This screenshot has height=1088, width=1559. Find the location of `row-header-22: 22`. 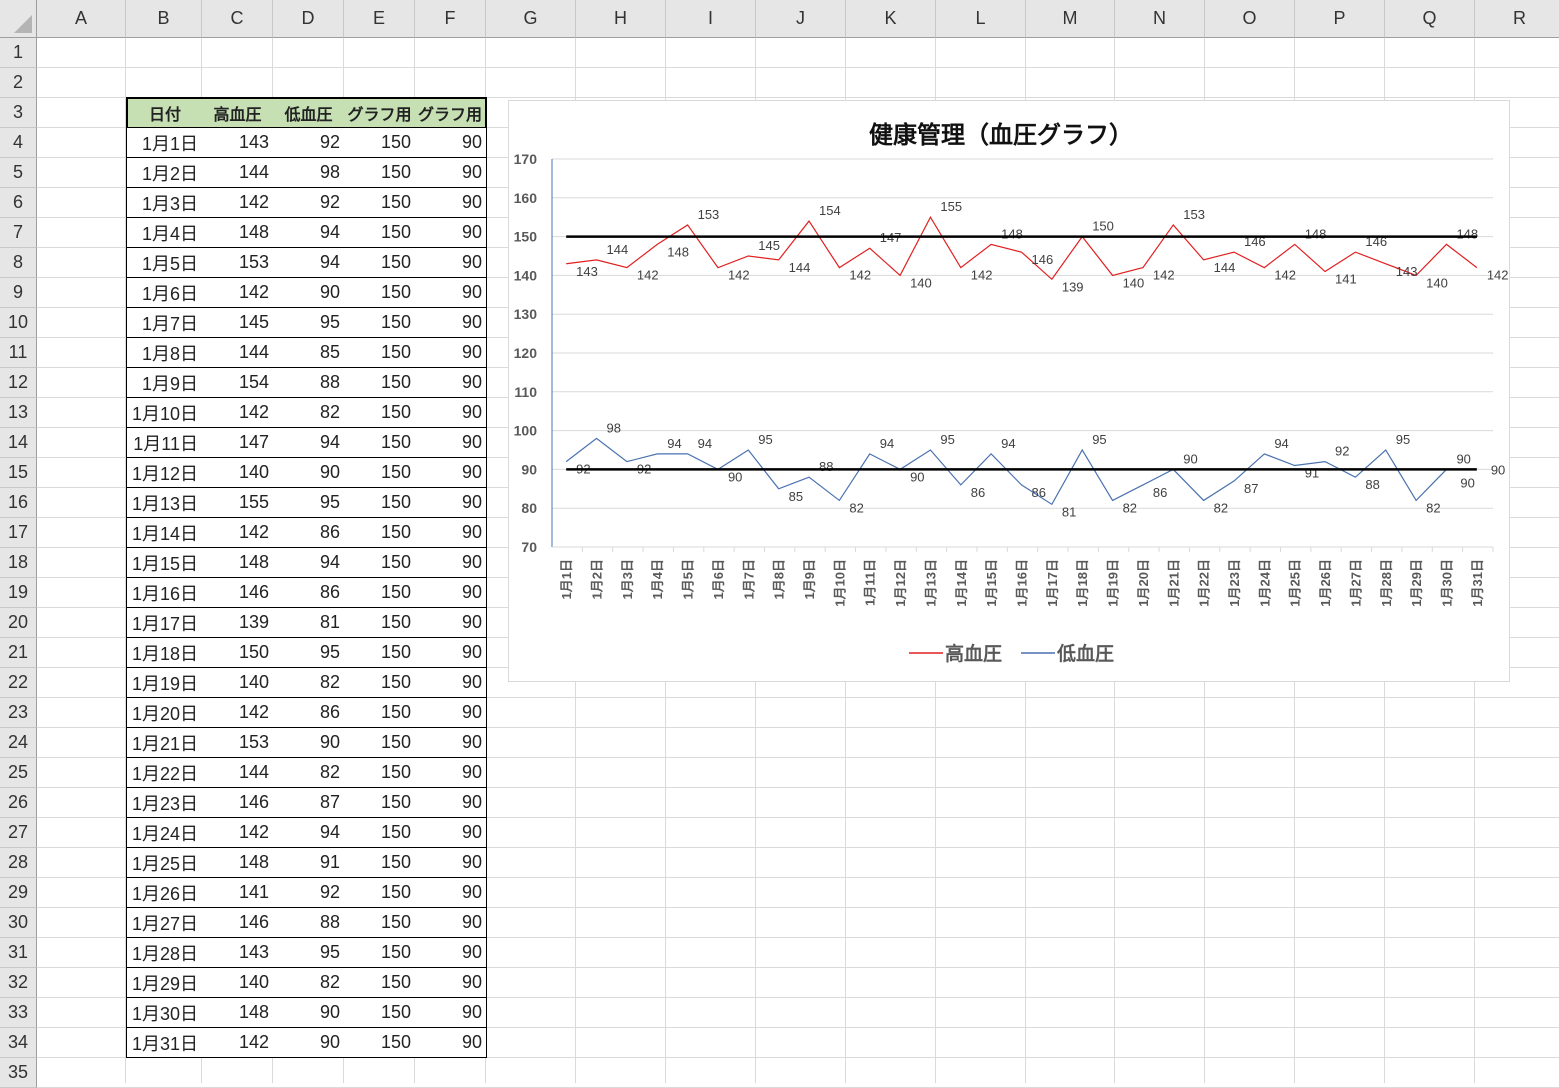

row-header-22: 22 is located at coordinates (18, 683).